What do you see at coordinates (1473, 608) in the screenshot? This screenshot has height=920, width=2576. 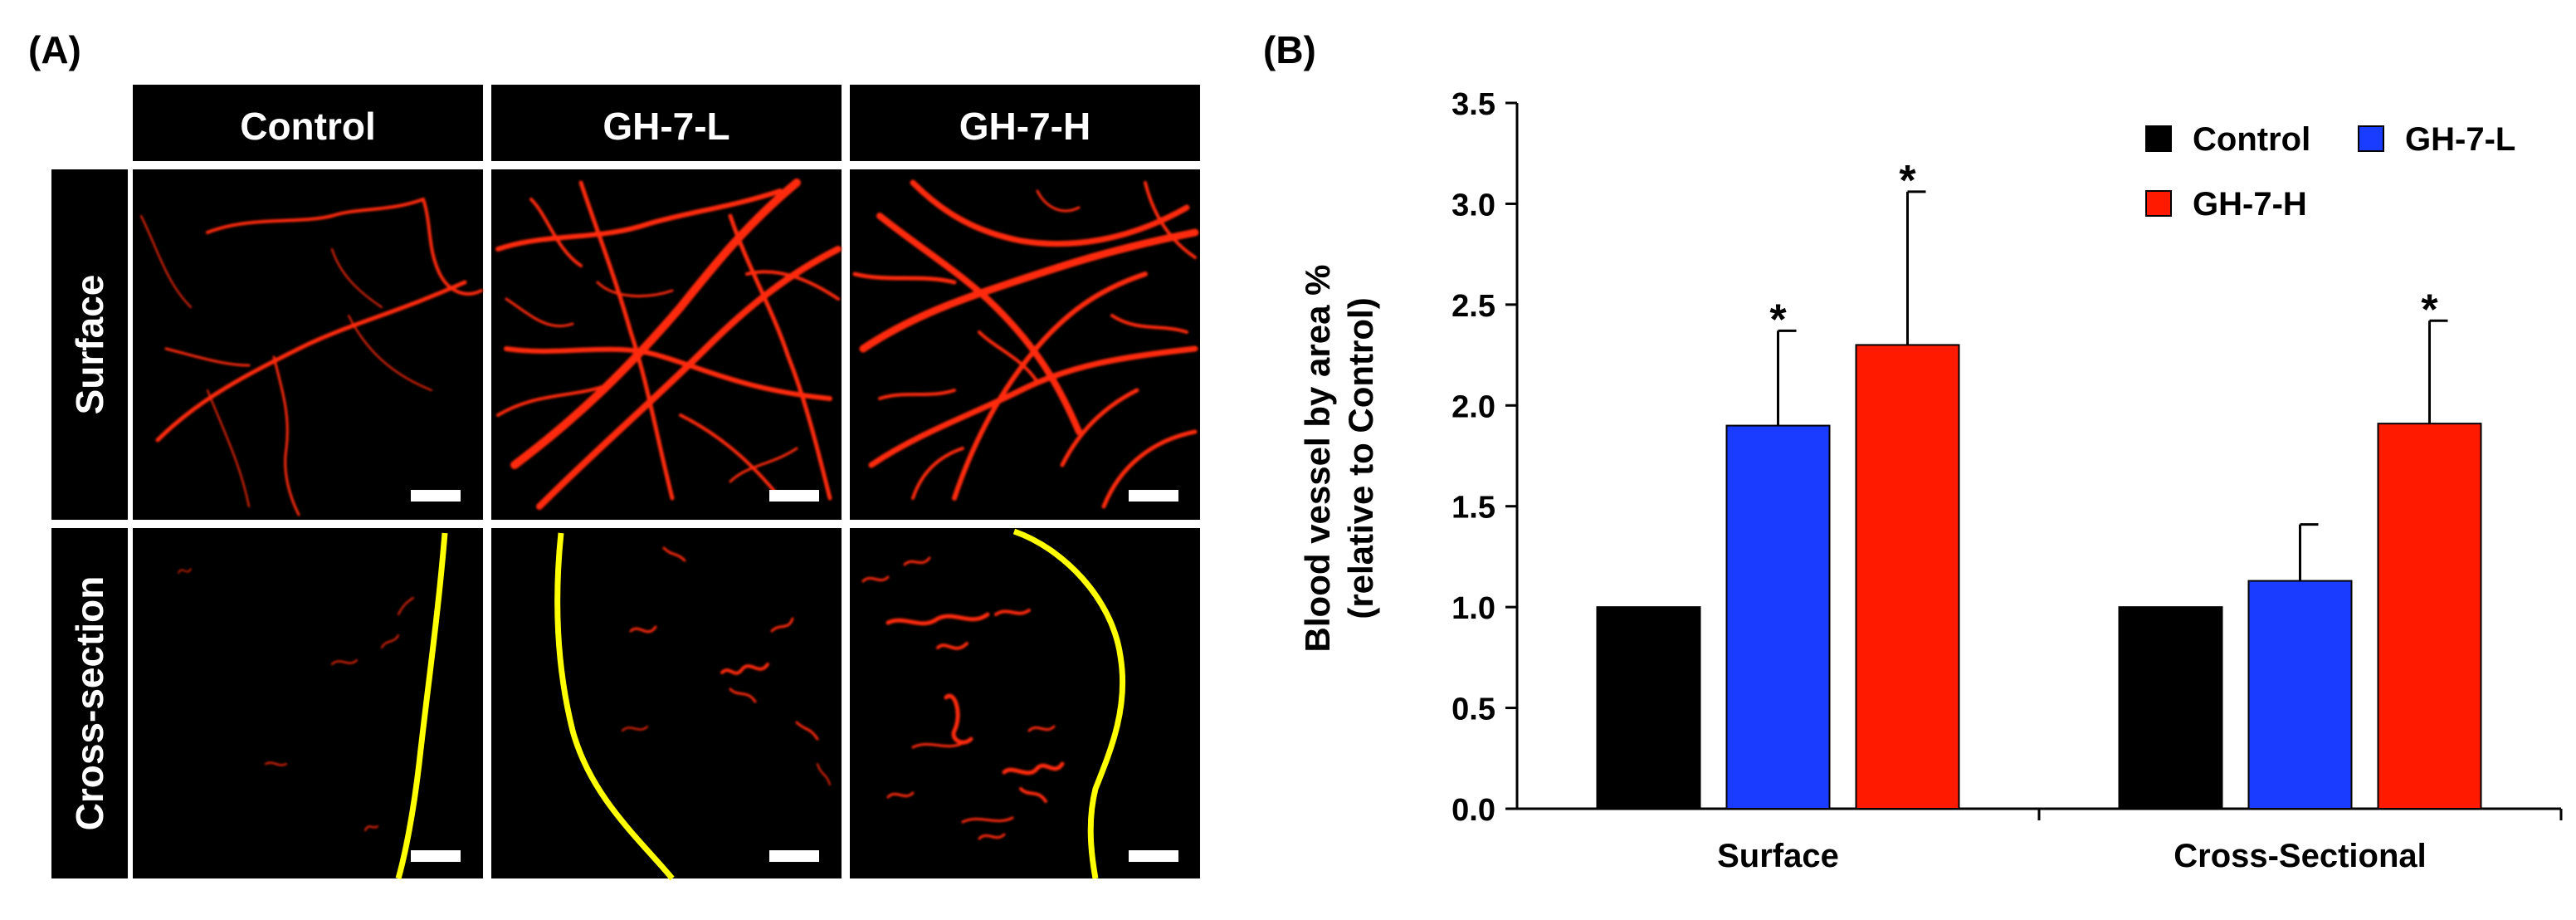 I see `y-tick-label: 1.0` at bounding box center [1473, 608].